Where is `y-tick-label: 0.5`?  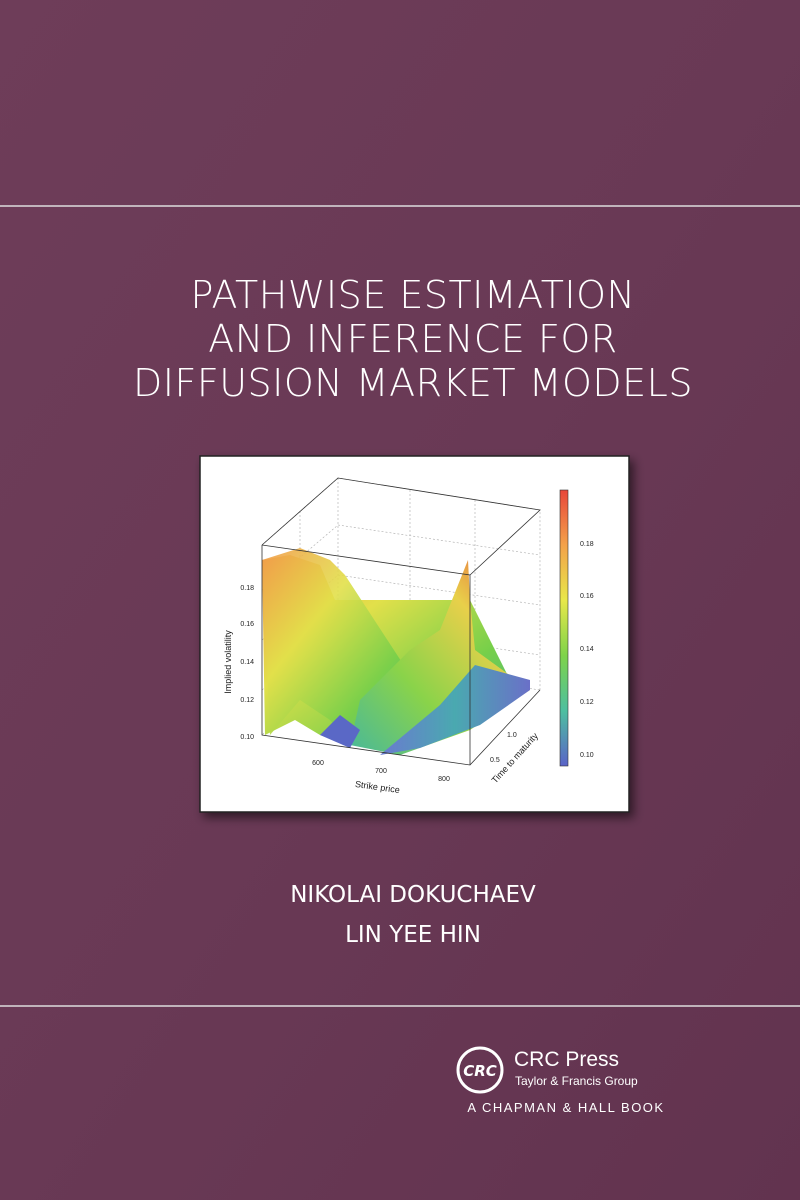 y-tick-label: 0.5 is located at coordinates (495, 760).